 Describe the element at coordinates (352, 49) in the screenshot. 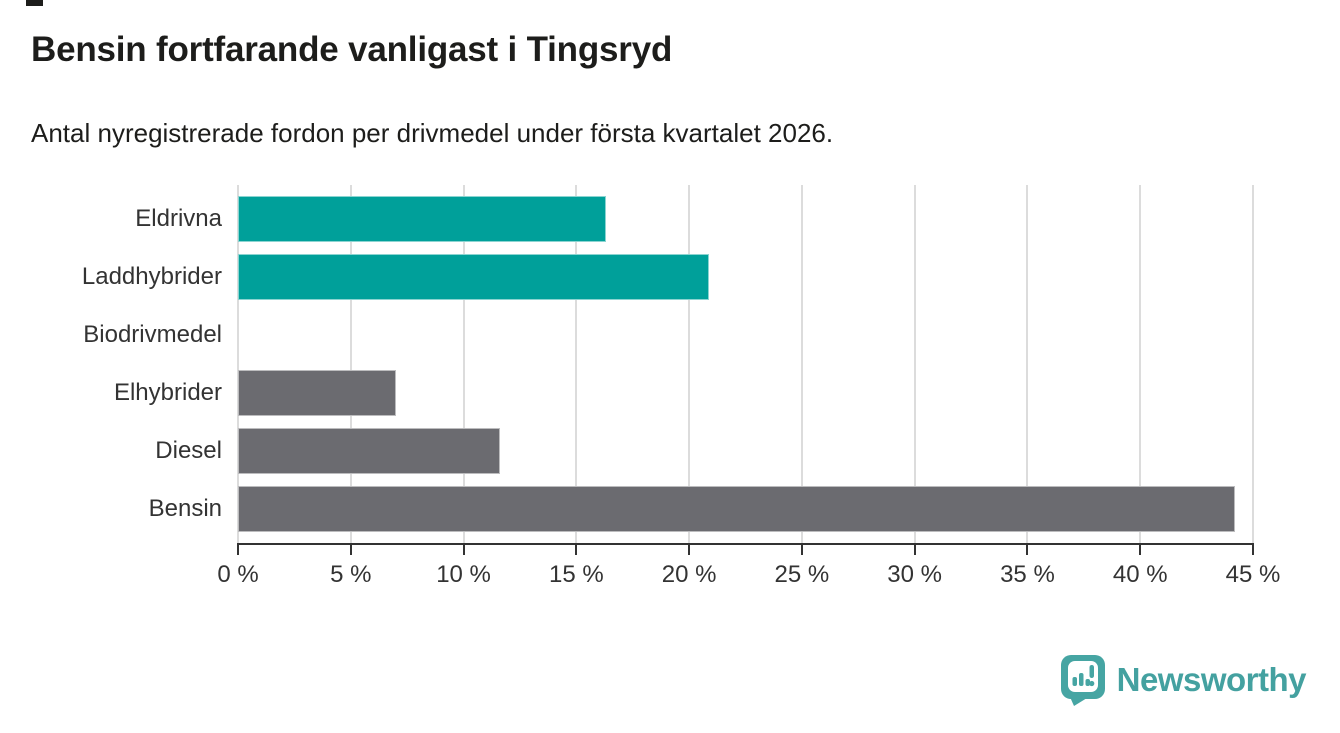

I see `chart-title: Bensin fortfarande vanligast i Tingsryd` at that location.